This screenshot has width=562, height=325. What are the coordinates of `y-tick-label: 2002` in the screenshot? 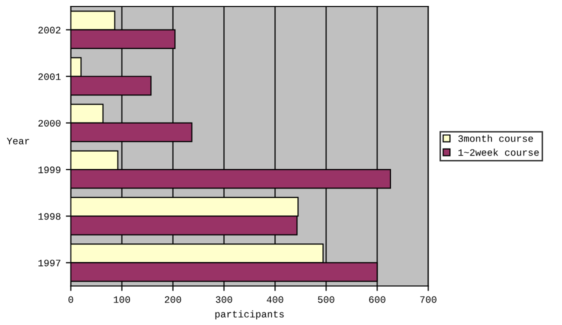 It's located at (49, 30).